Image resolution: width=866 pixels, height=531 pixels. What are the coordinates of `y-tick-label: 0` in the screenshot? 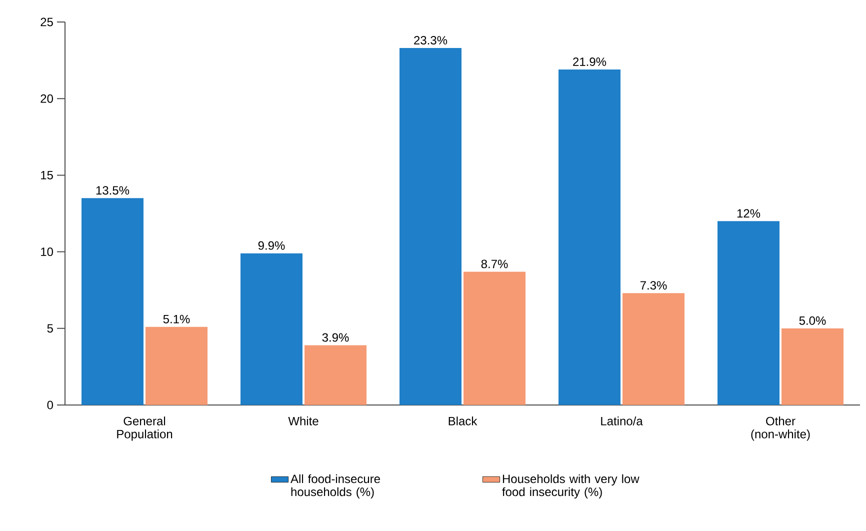 It's located at (50, 405).